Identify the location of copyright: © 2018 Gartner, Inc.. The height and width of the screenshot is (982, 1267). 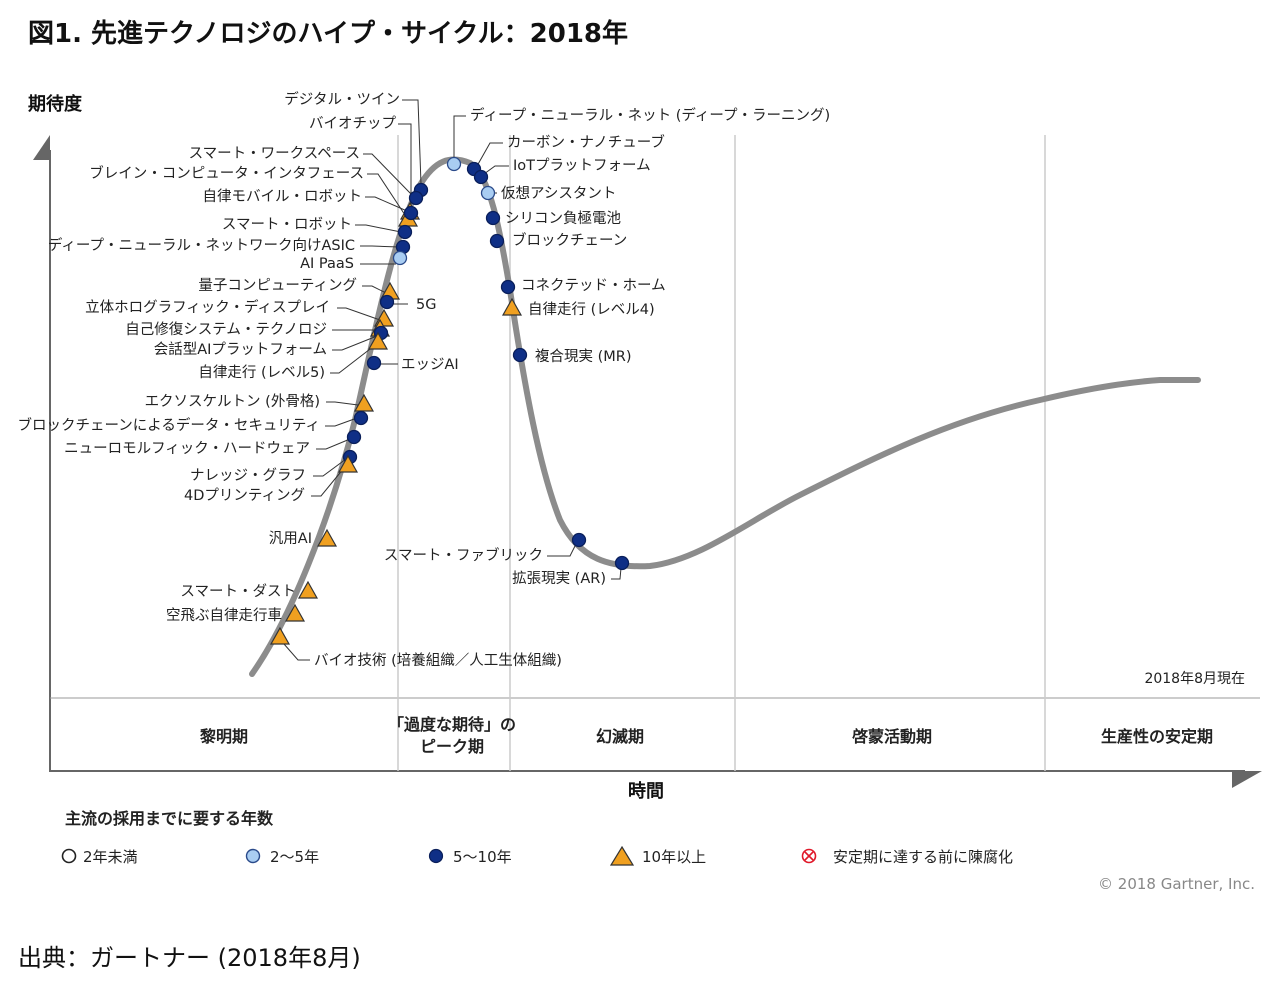
(1176, 884).